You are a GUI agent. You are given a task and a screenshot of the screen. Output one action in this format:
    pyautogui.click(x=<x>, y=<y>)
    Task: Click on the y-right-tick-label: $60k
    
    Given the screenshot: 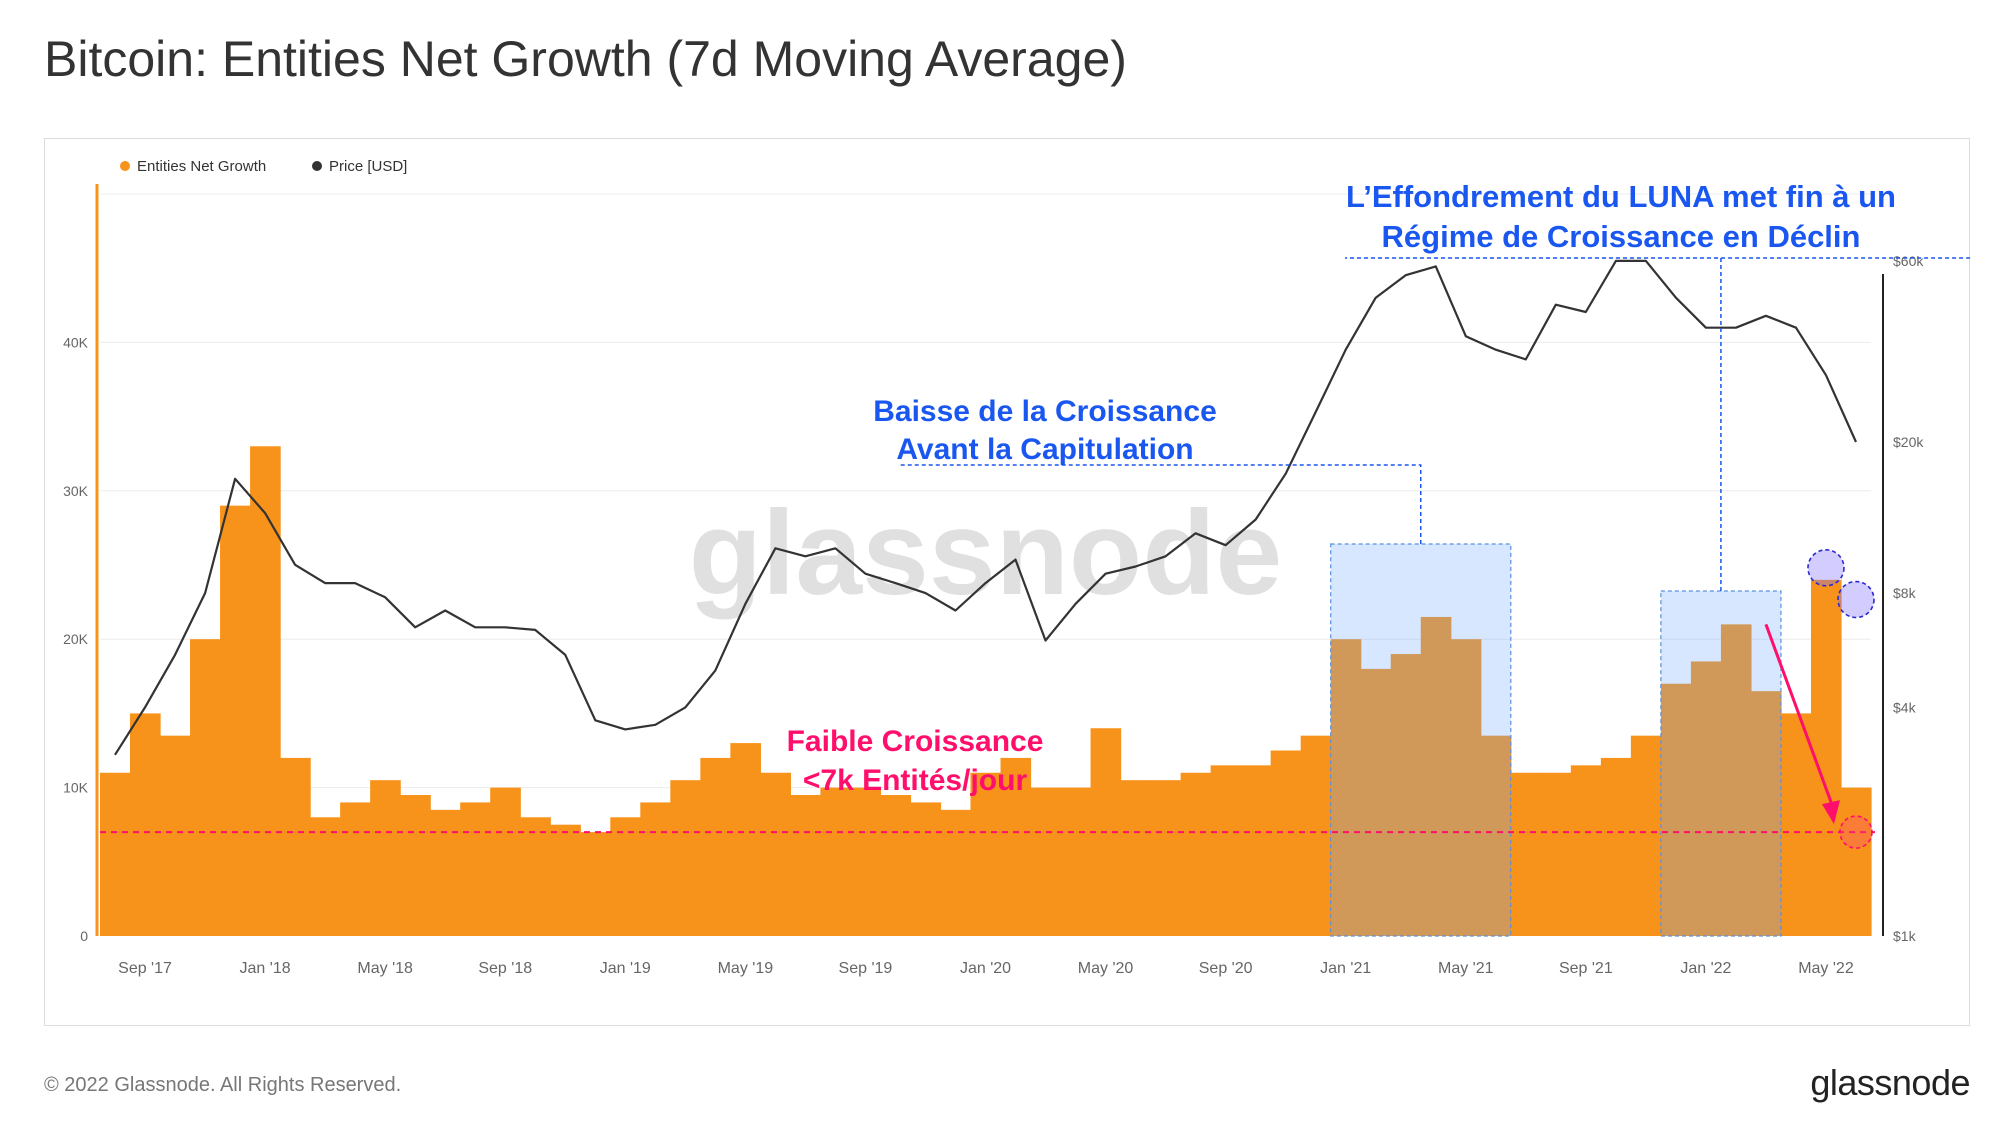 What is the action you would take?
    pyautogui.click(x=1908, y=261)
    